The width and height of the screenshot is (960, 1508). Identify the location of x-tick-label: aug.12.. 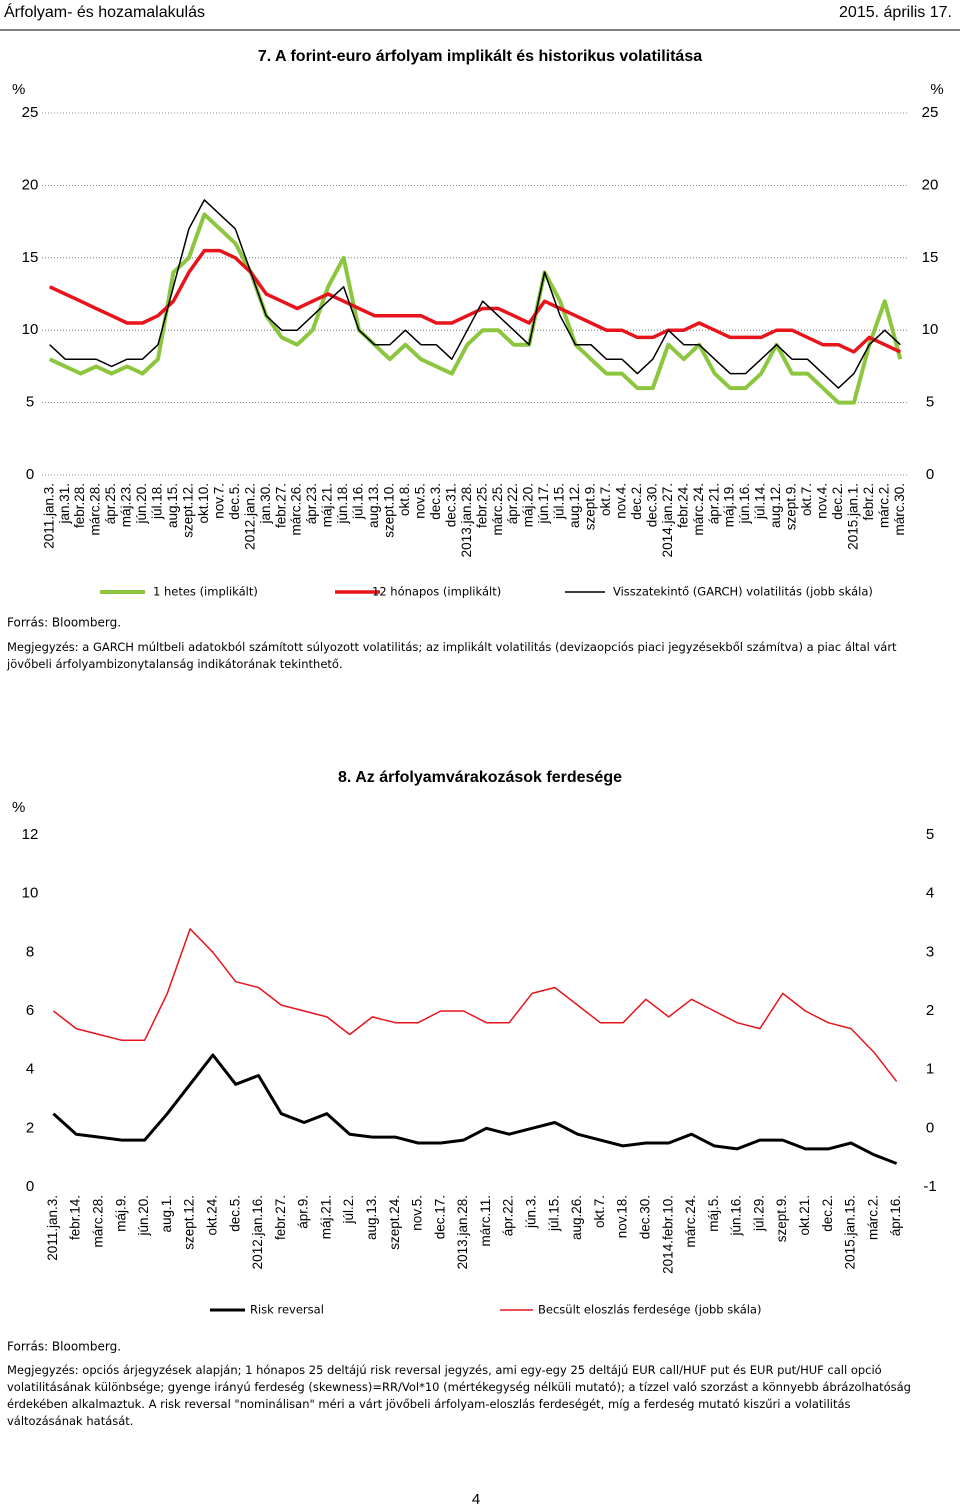
(775, 505).